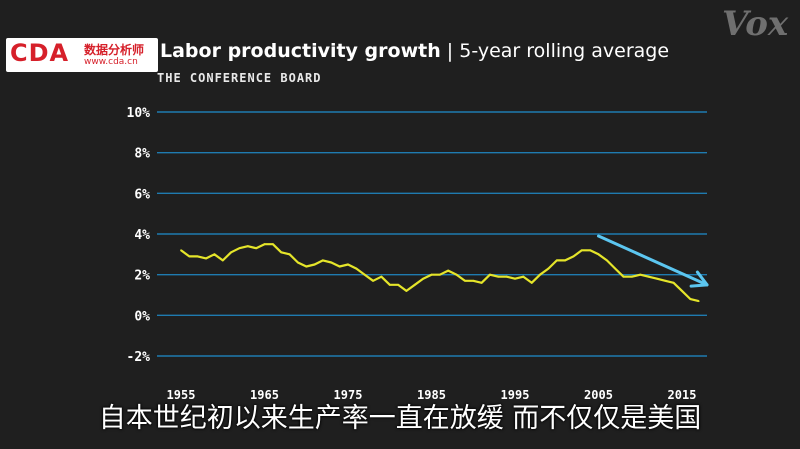 The height and width of the screenshot is (449, 800). I want to click on trend-arrow-head, so click(699, 279).